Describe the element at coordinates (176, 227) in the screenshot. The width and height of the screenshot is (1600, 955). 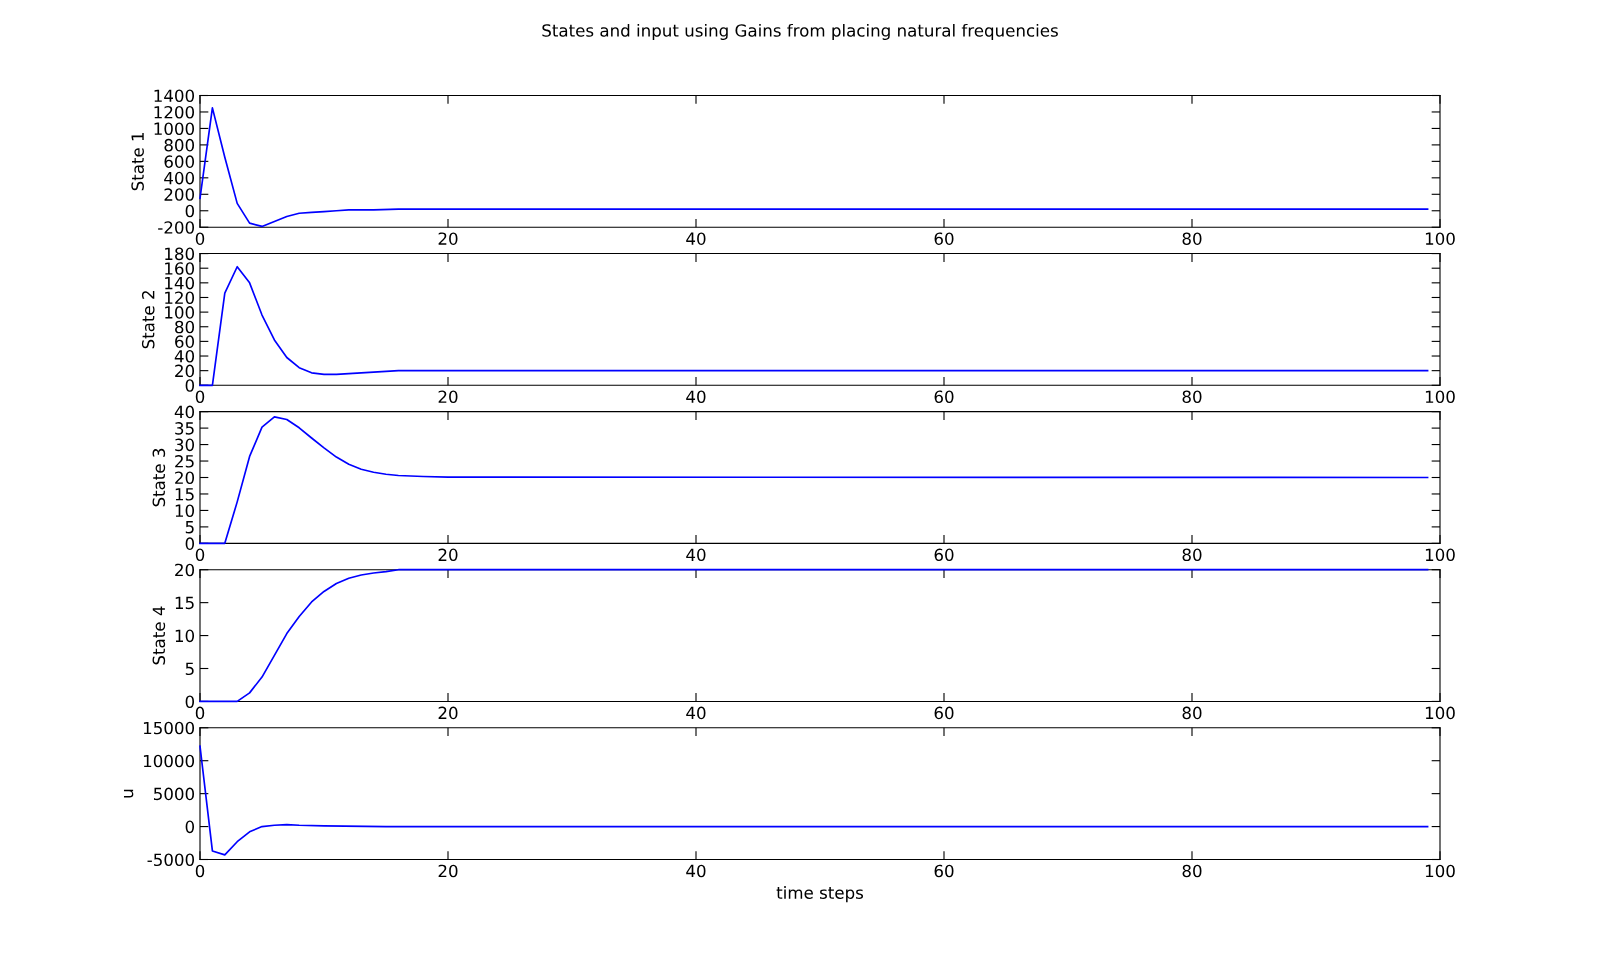
I see `y-tick-label: -200` at that location.